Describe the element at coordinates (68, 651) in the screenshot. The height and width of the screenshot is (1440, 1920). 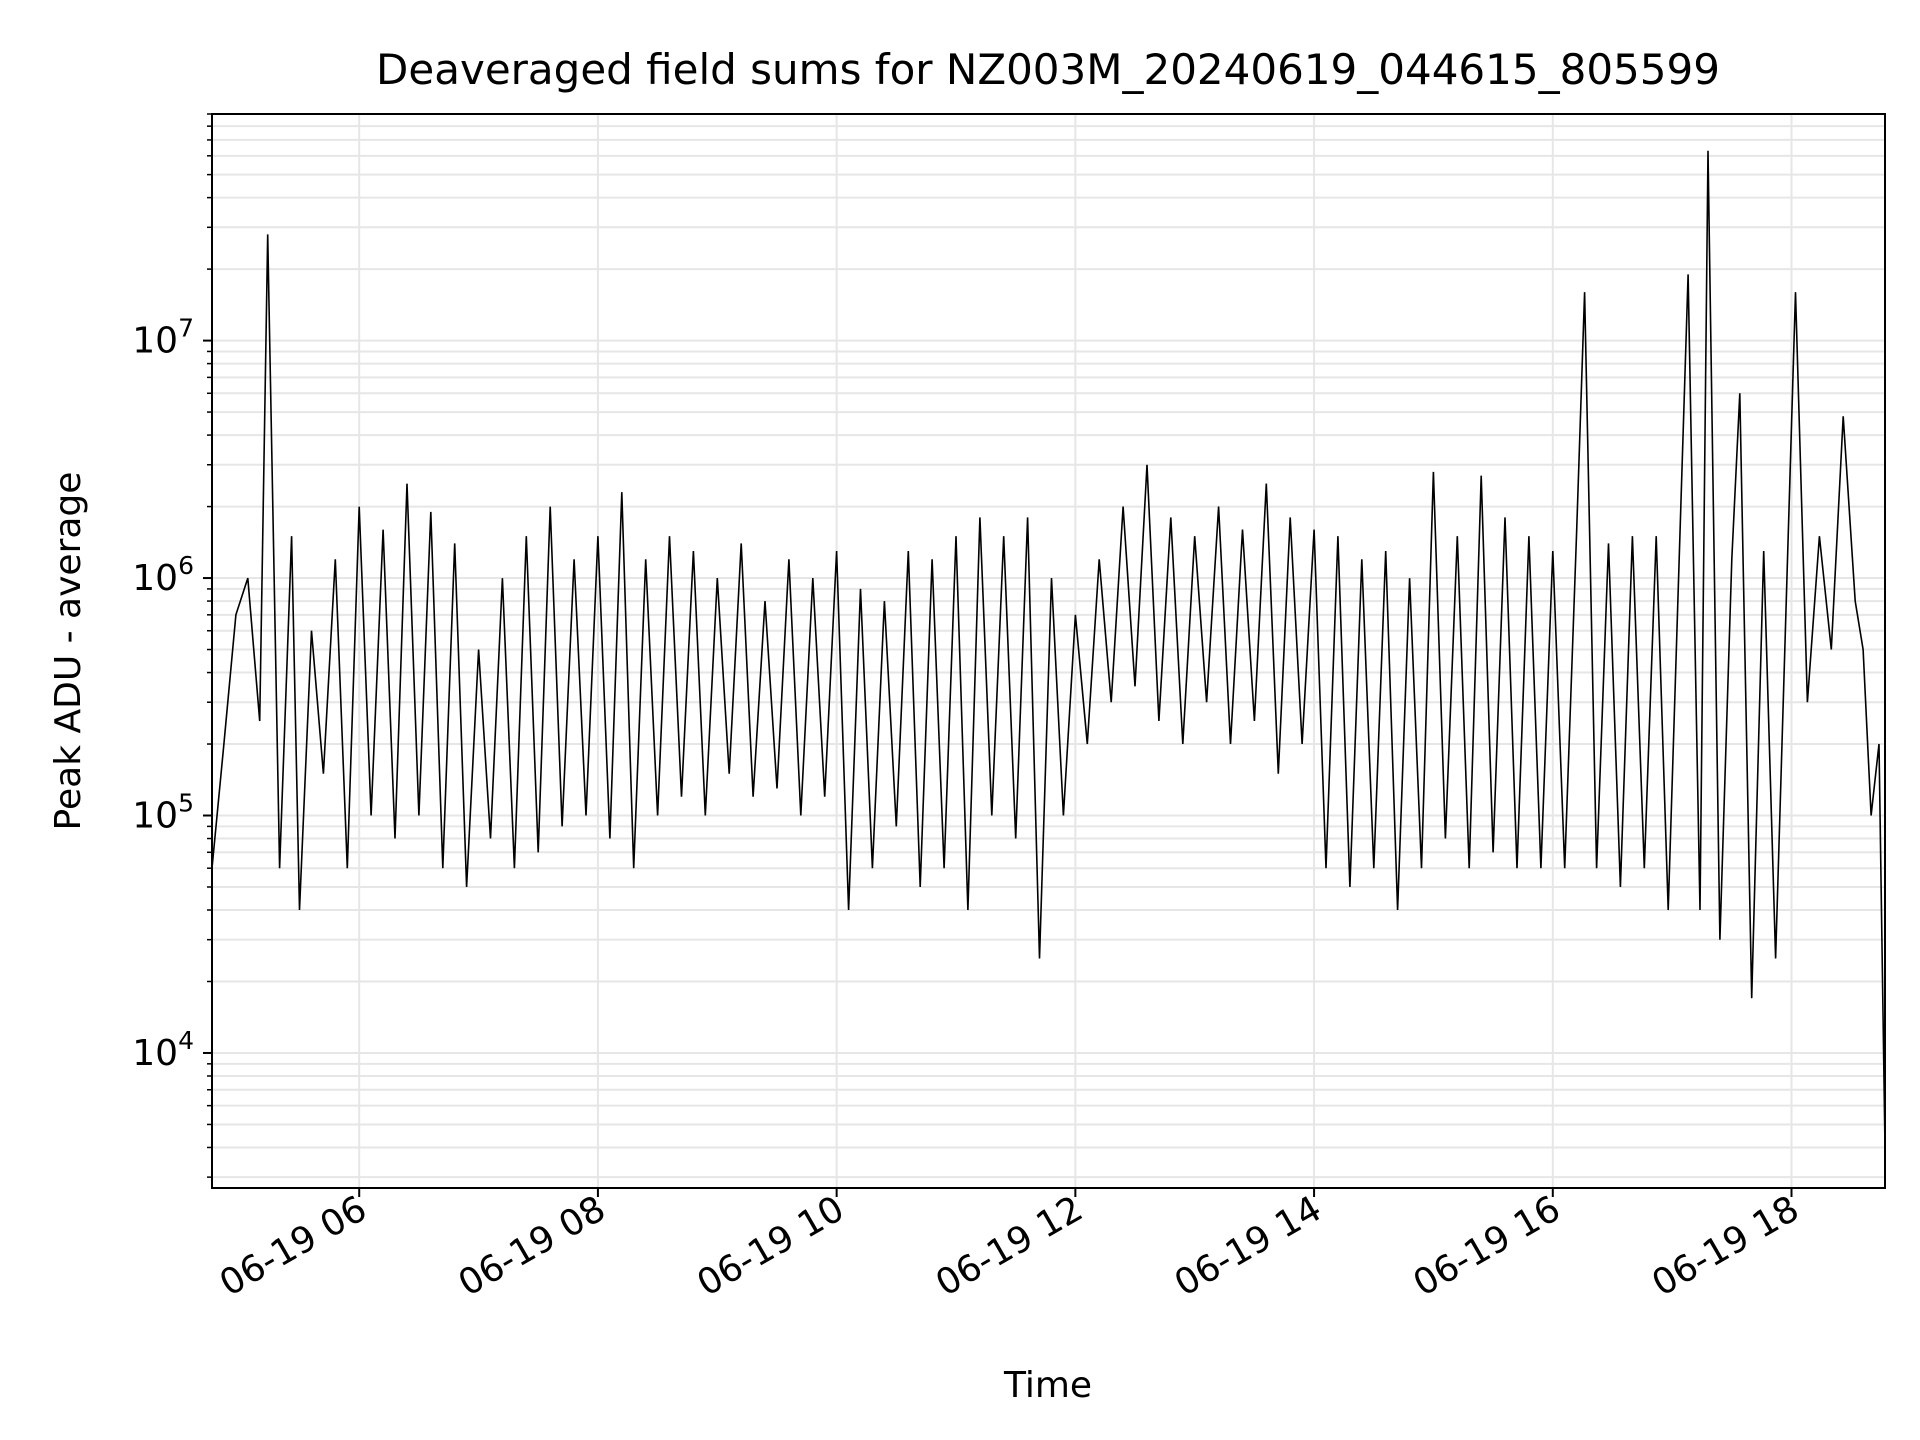
I see `y-axis-label: Peak ADU - average` at that location.